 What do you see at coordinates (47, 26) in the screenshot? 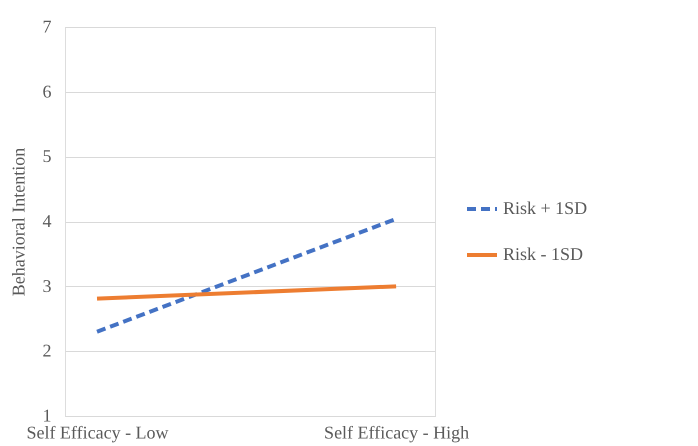
I see `y-tick-label: 7` at bounding box center [47, 26].